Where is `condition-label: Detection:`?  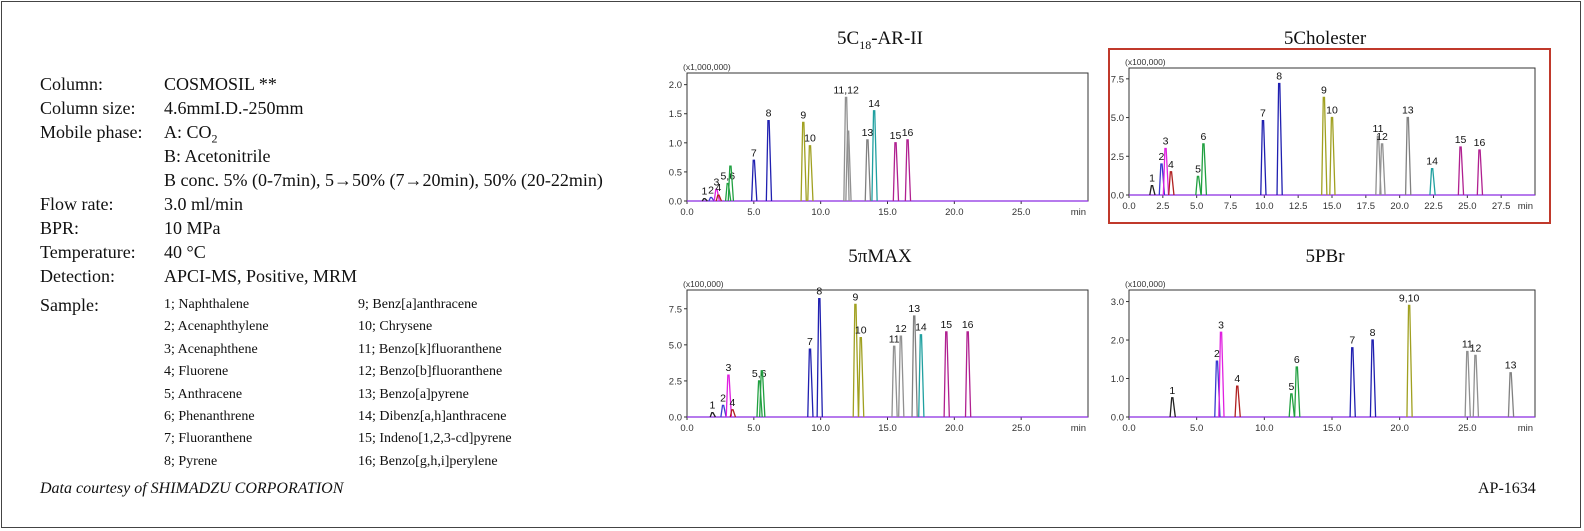 condition-label: Detection: is located at coordinates (77, 276).